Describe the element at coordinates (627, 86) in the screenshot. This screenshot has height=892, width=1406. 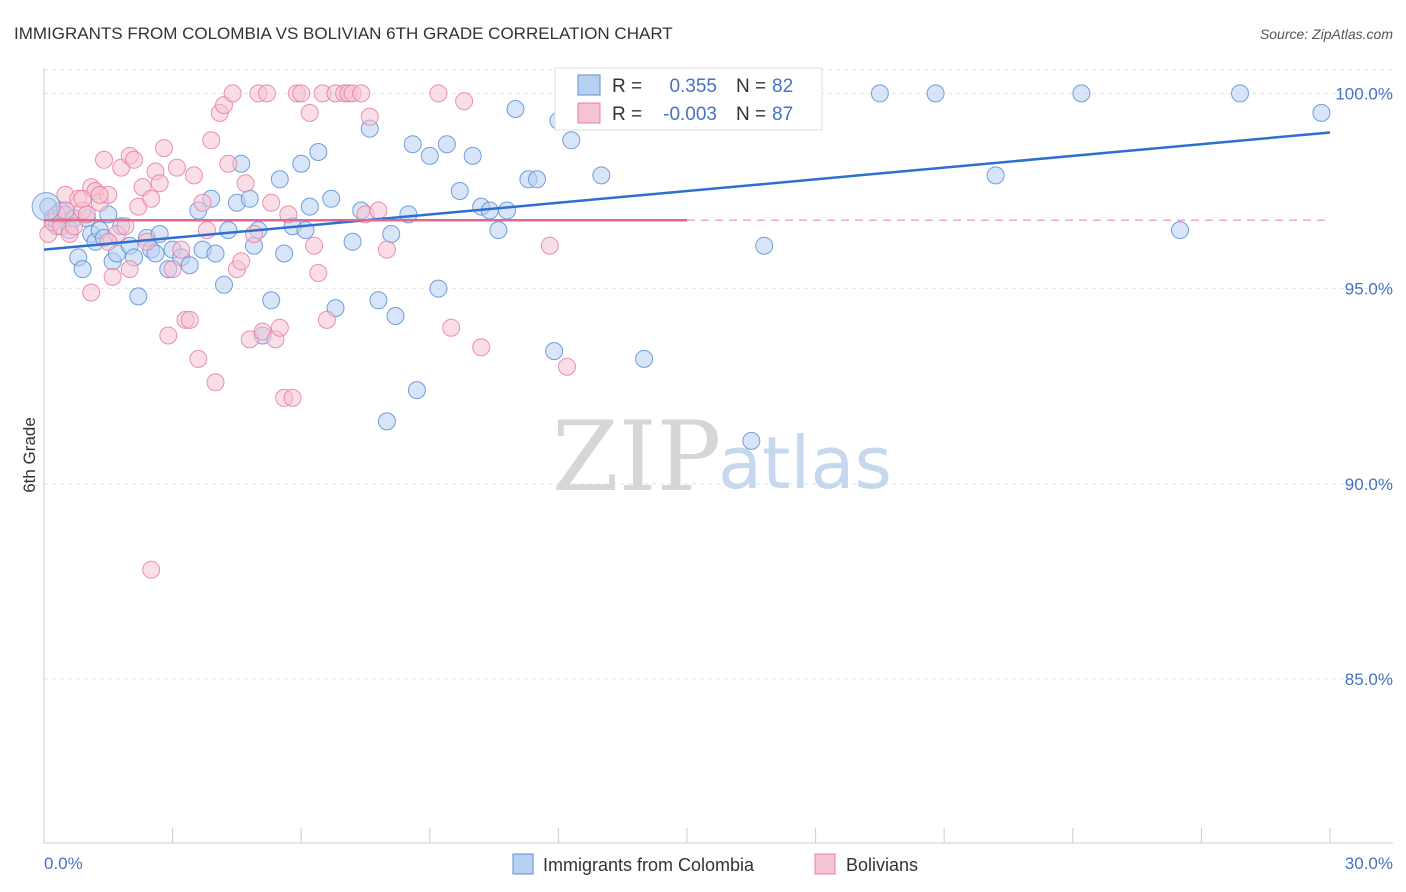
I see `legend-r-label-colombia: R =` at that location.